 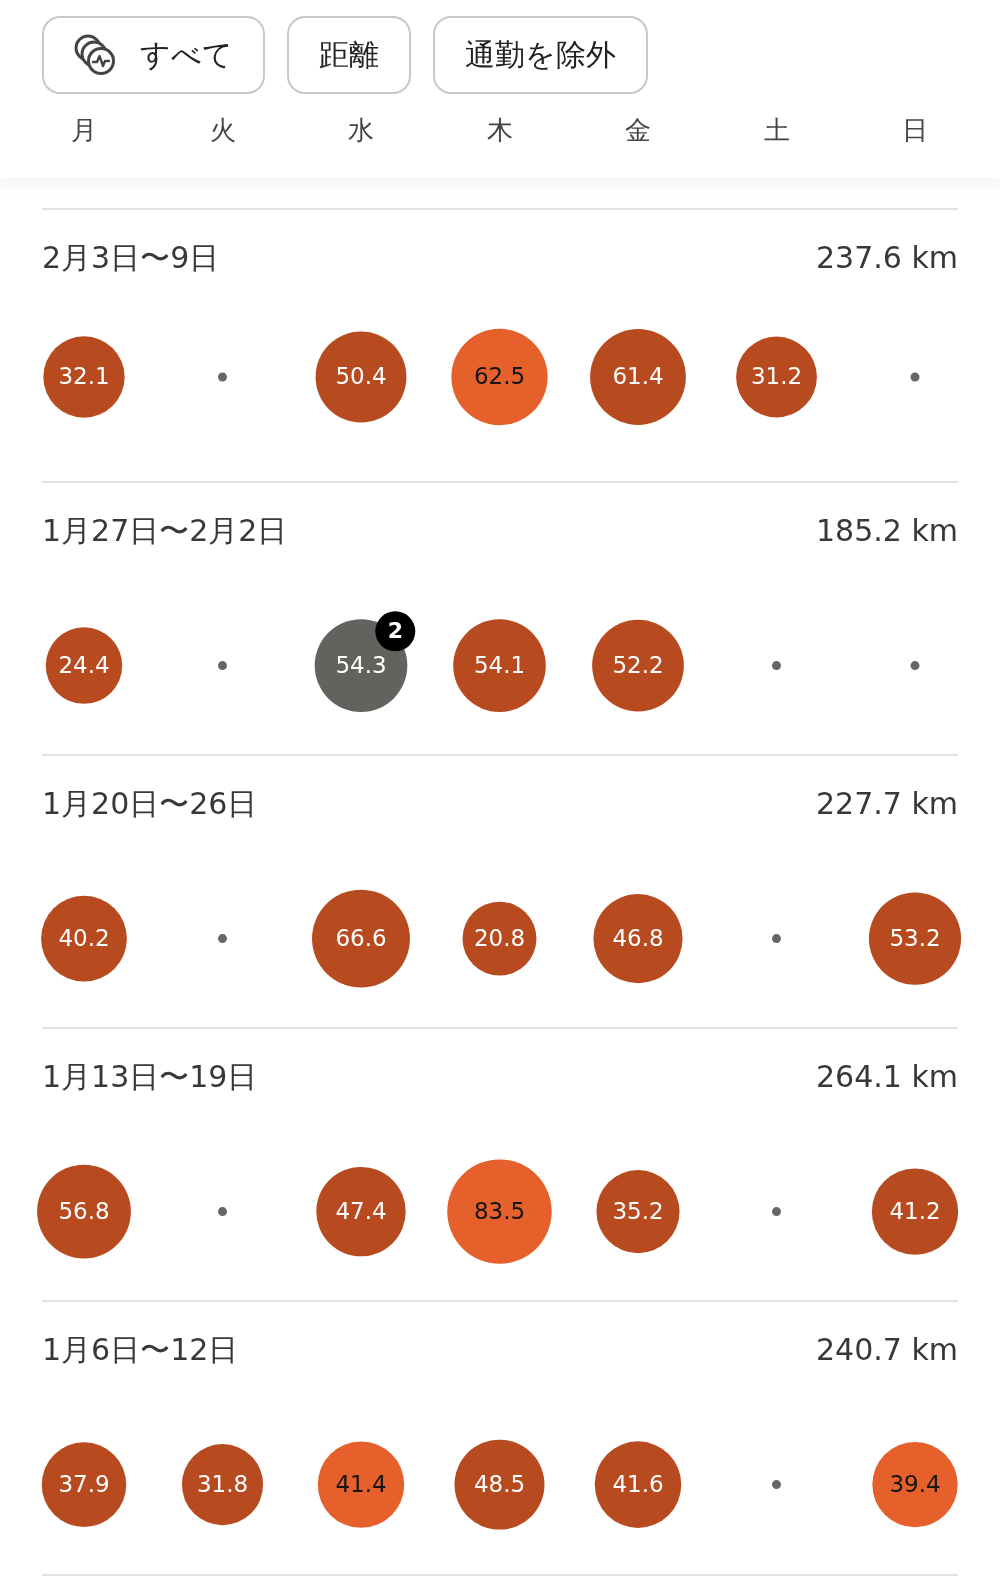 I want to click on data-label: 53.2, so click(x=915, y=937).